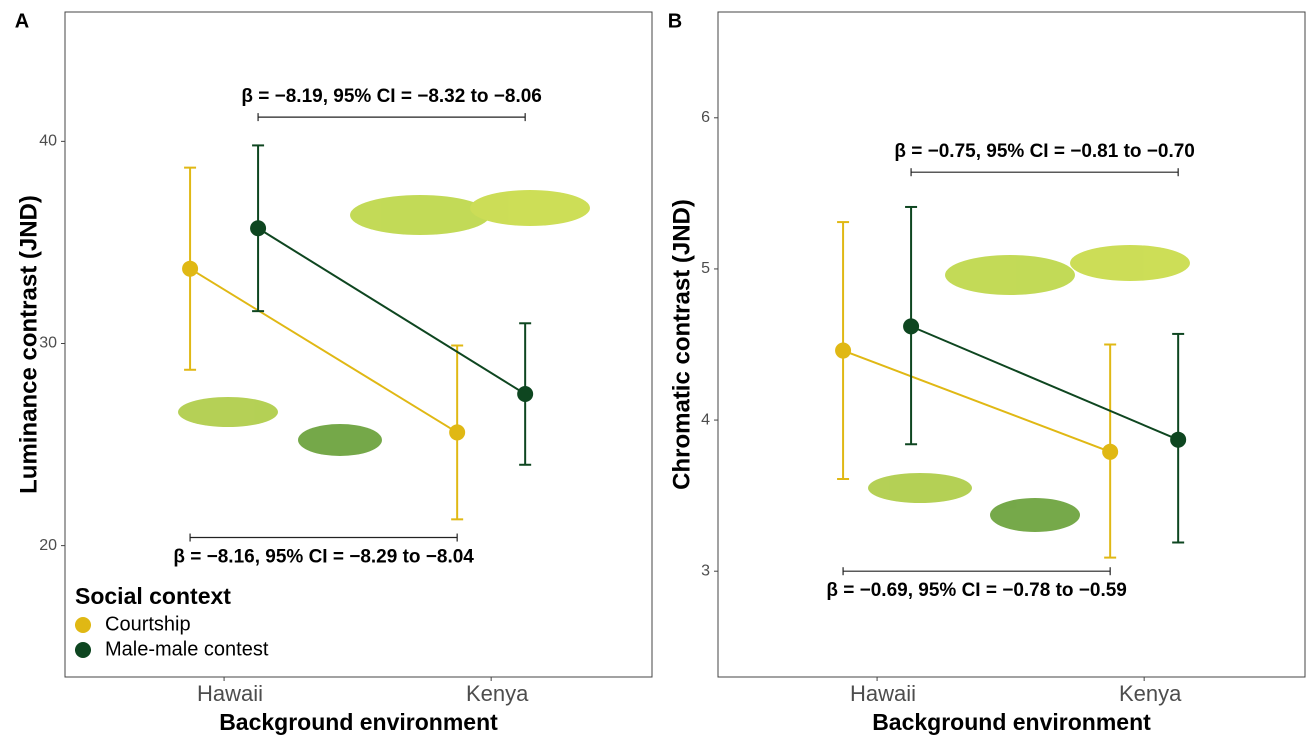  What do you see at coordinates (22, 21) in the screenshot?
I see `panel-label: A` at bounding box center [22, 21].